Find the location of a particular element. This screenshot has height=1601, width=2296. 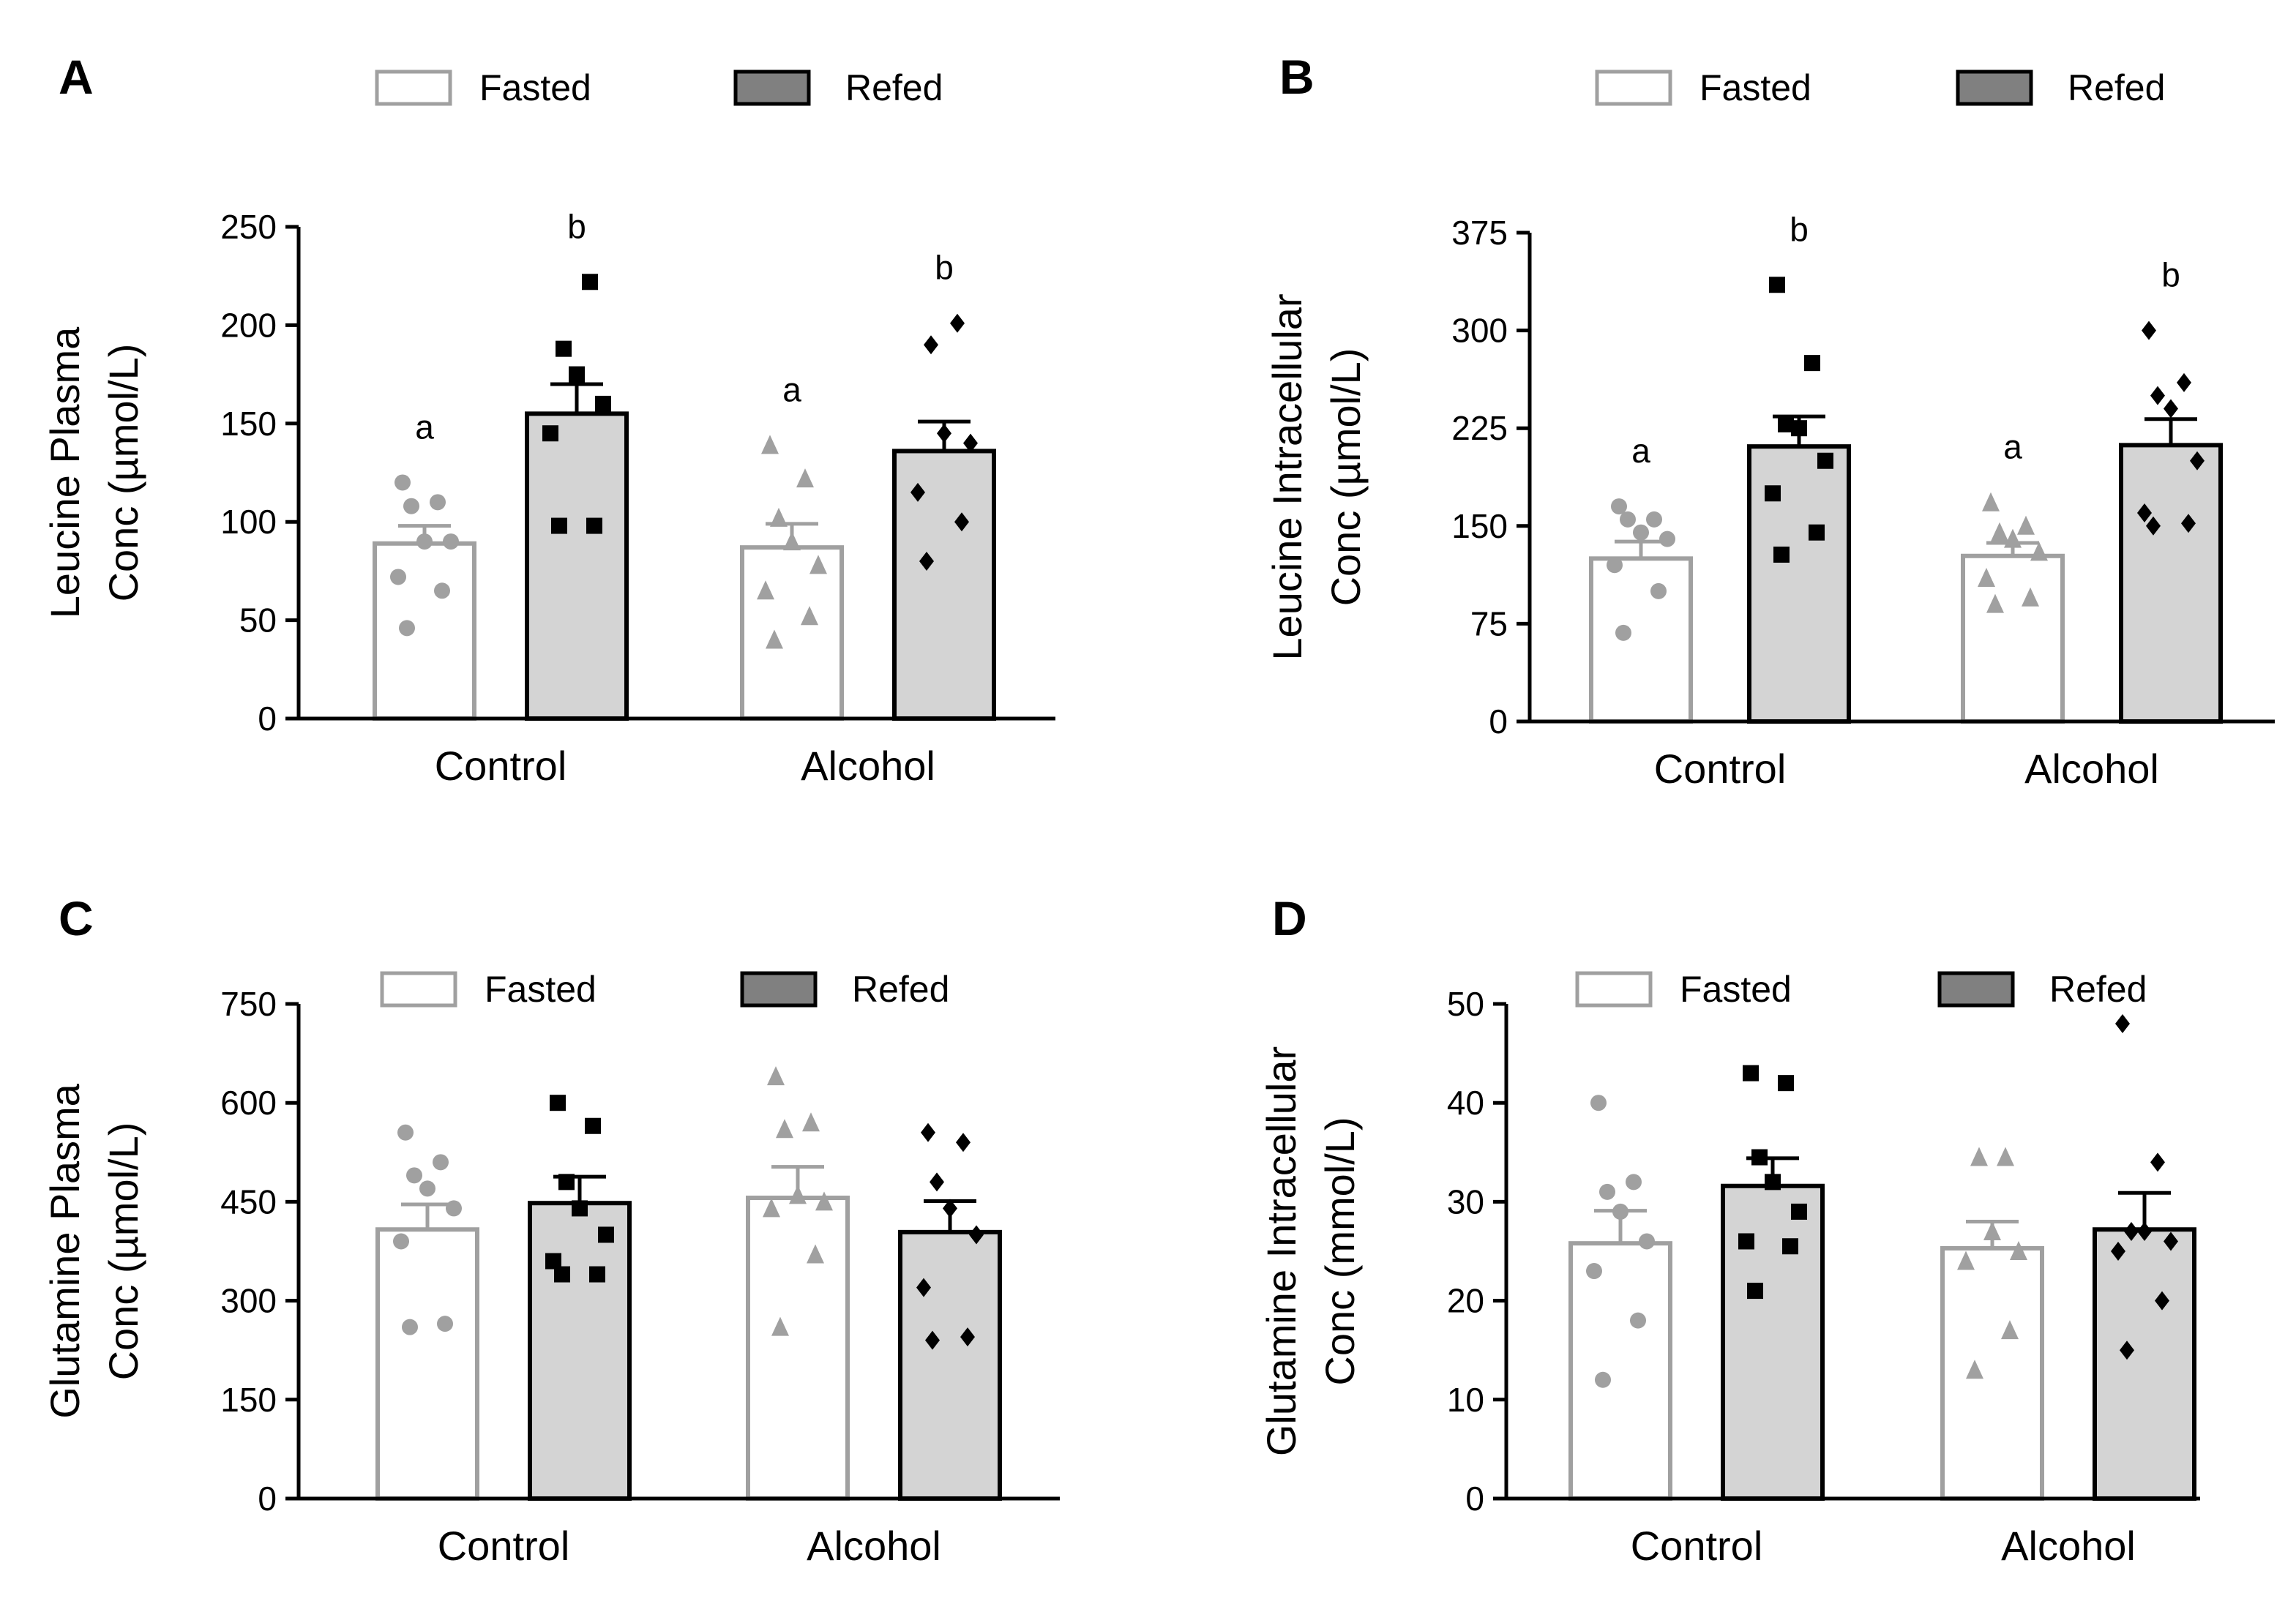

legend-fasted-label: Fasted is located at coordinates (1736, 989).